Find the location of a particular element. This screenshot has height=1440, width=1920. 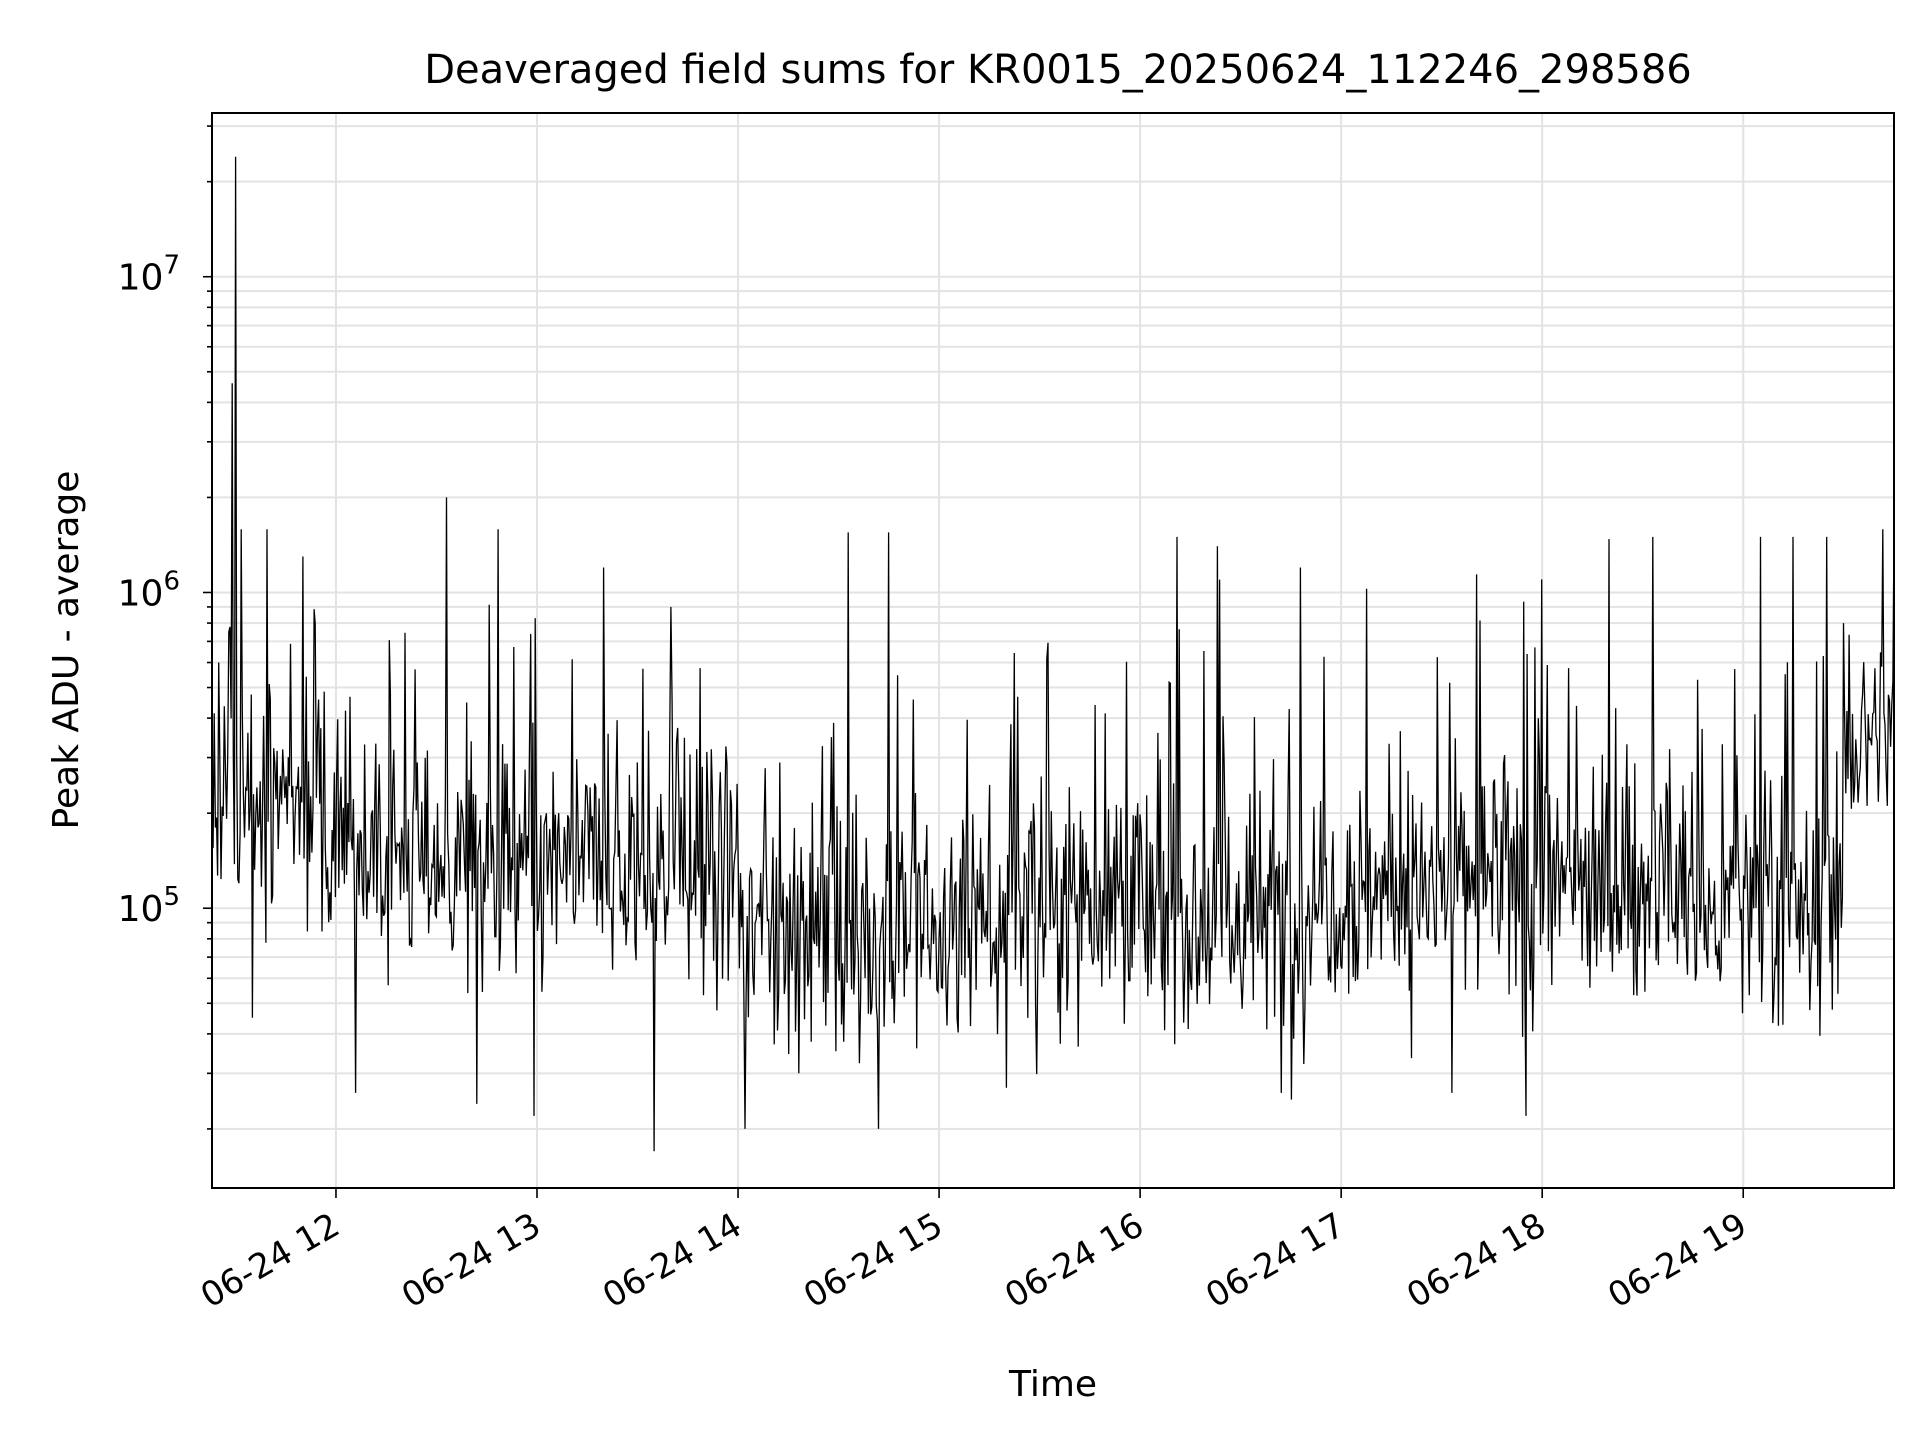

y-axis-label: Peak ADU - average is located at coordinates (66, 650).